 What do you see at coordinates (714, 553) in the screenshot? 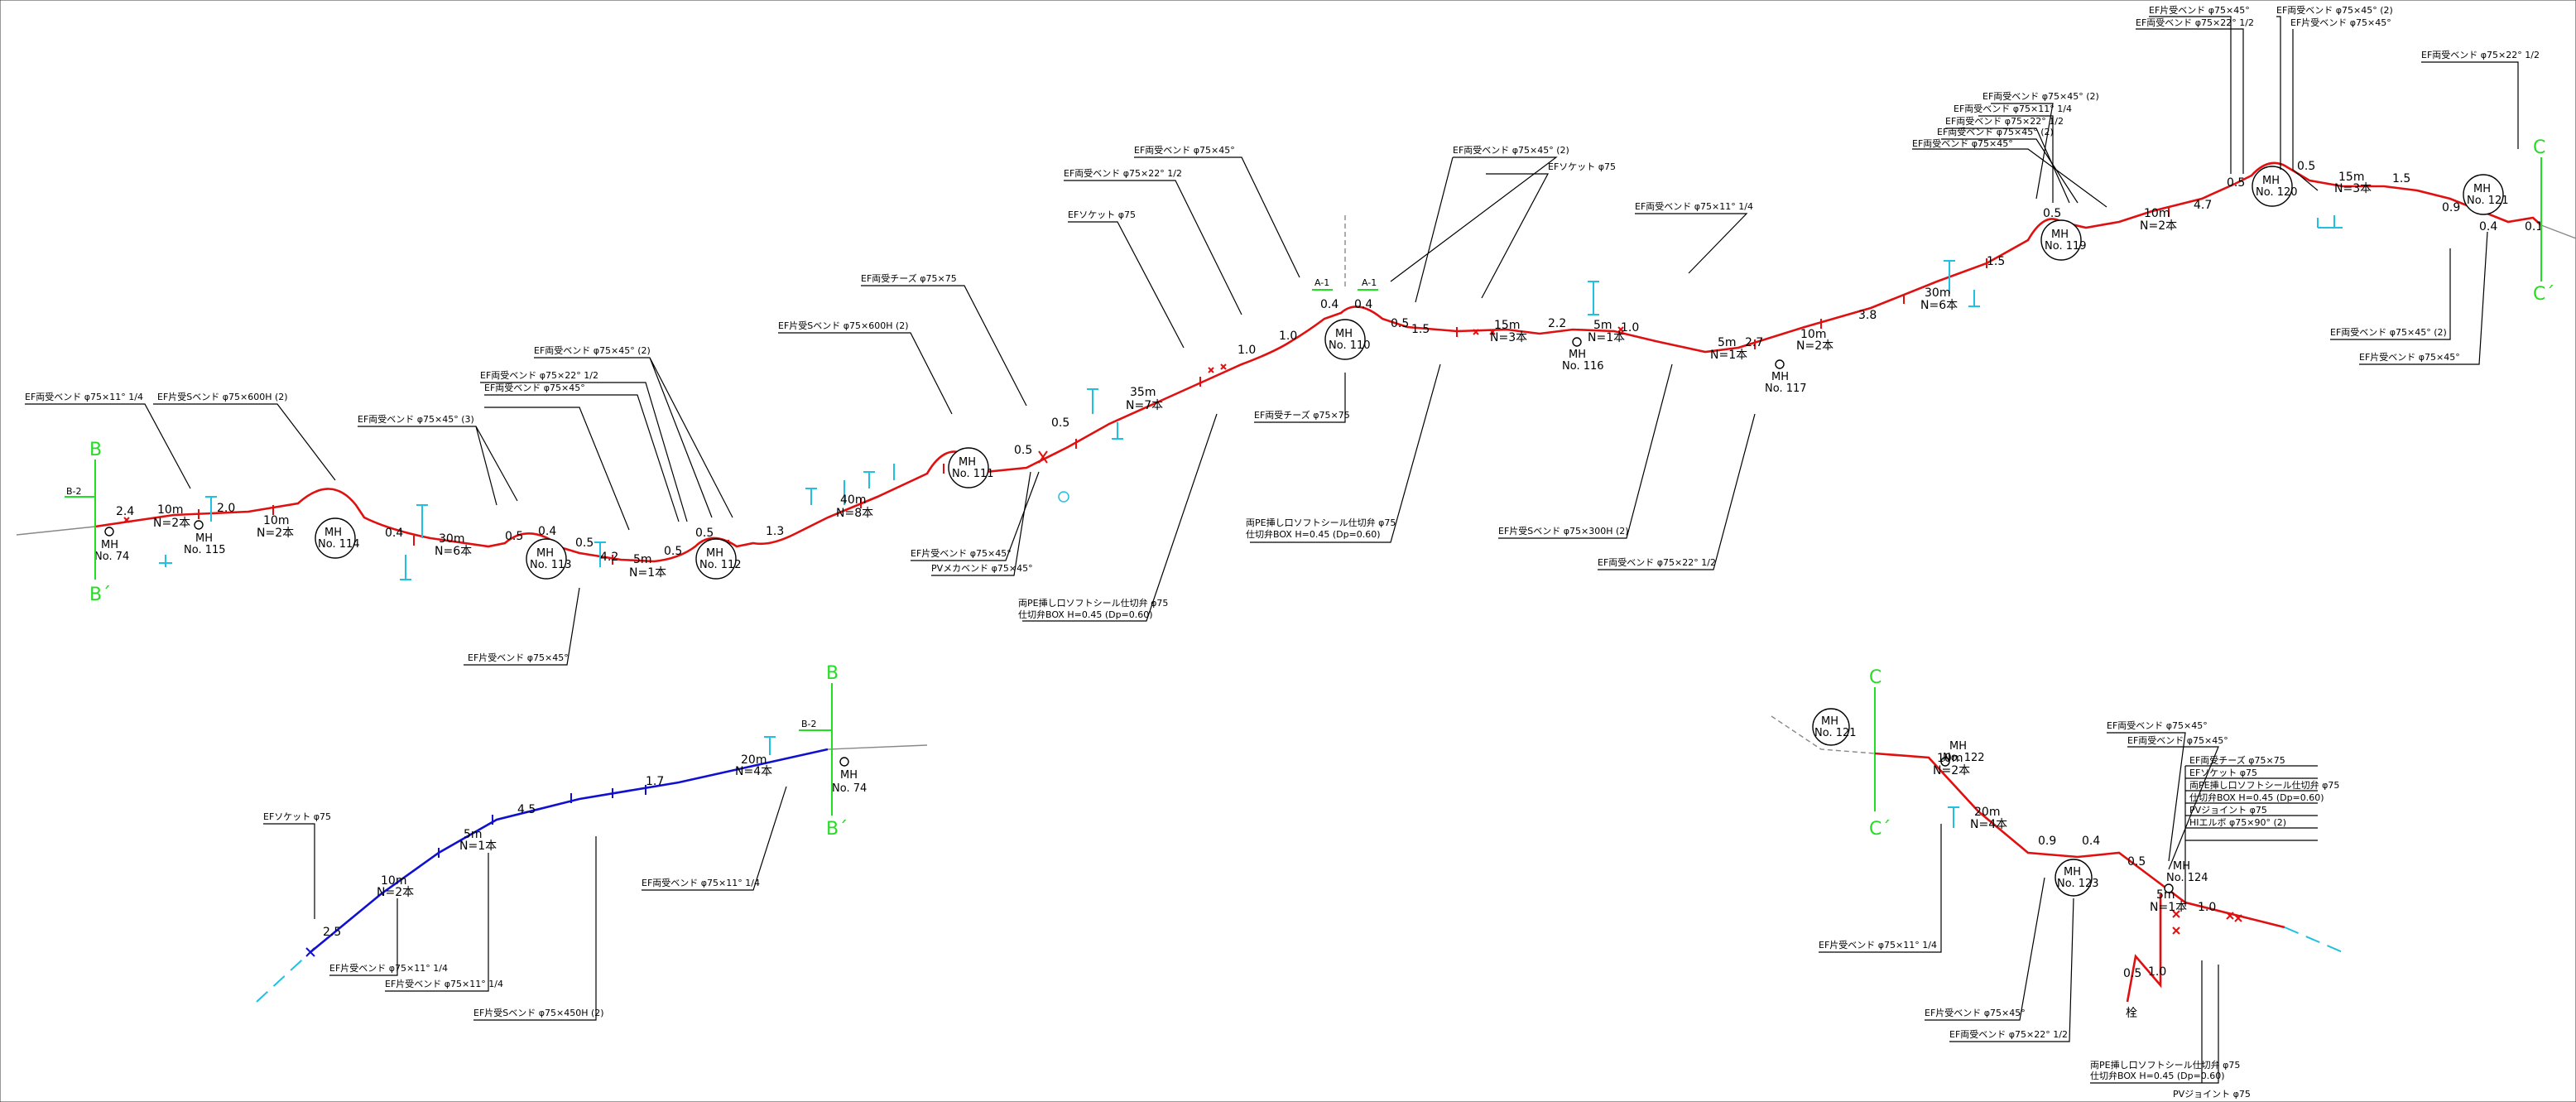
I see `mh112-label-a: MH` at bounding box center [714, 553].